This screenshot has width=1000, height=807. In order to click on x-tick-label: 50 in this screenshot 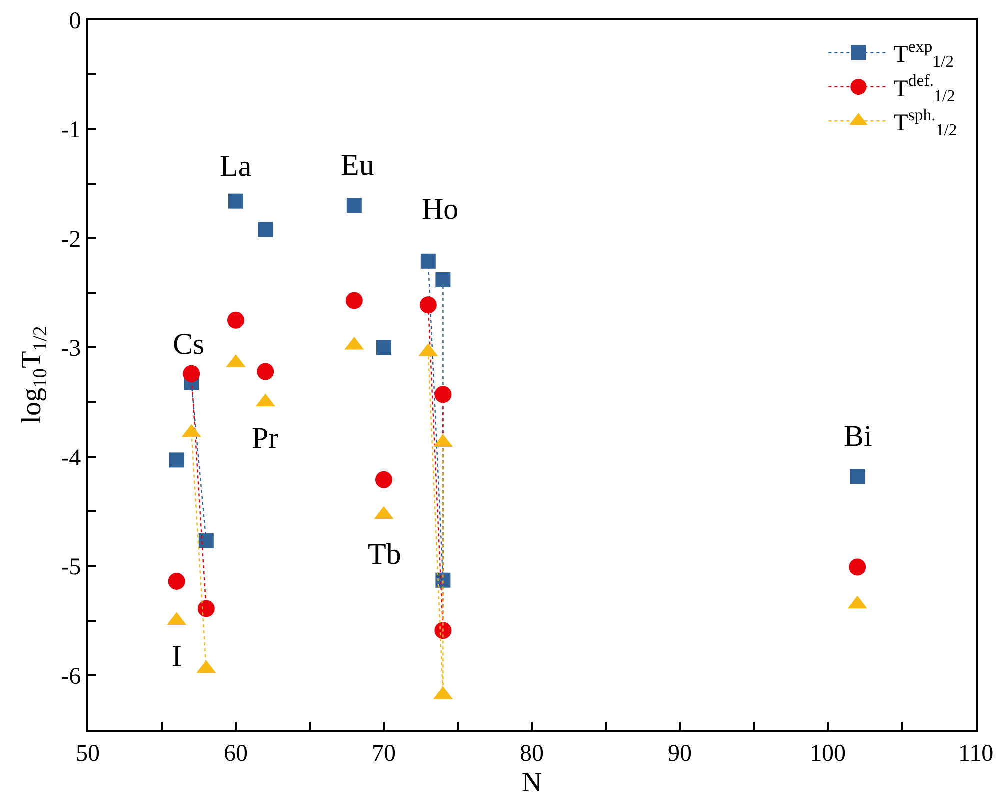, I will do `click(88, 753)`.